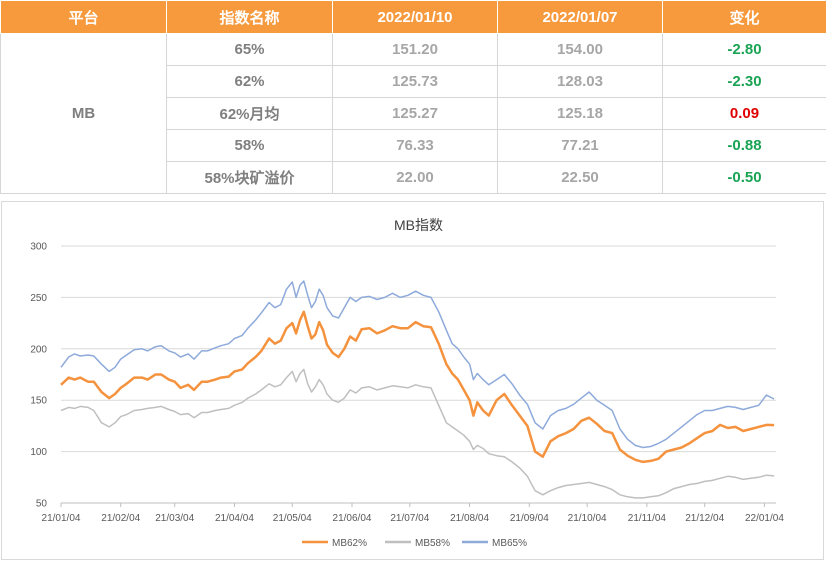 Image resolution: width=826 pixels, height=562 pixels. Describe the element at coordinates (744, 145) in the screenshot. I see `change-cell: -0.88` at that location.